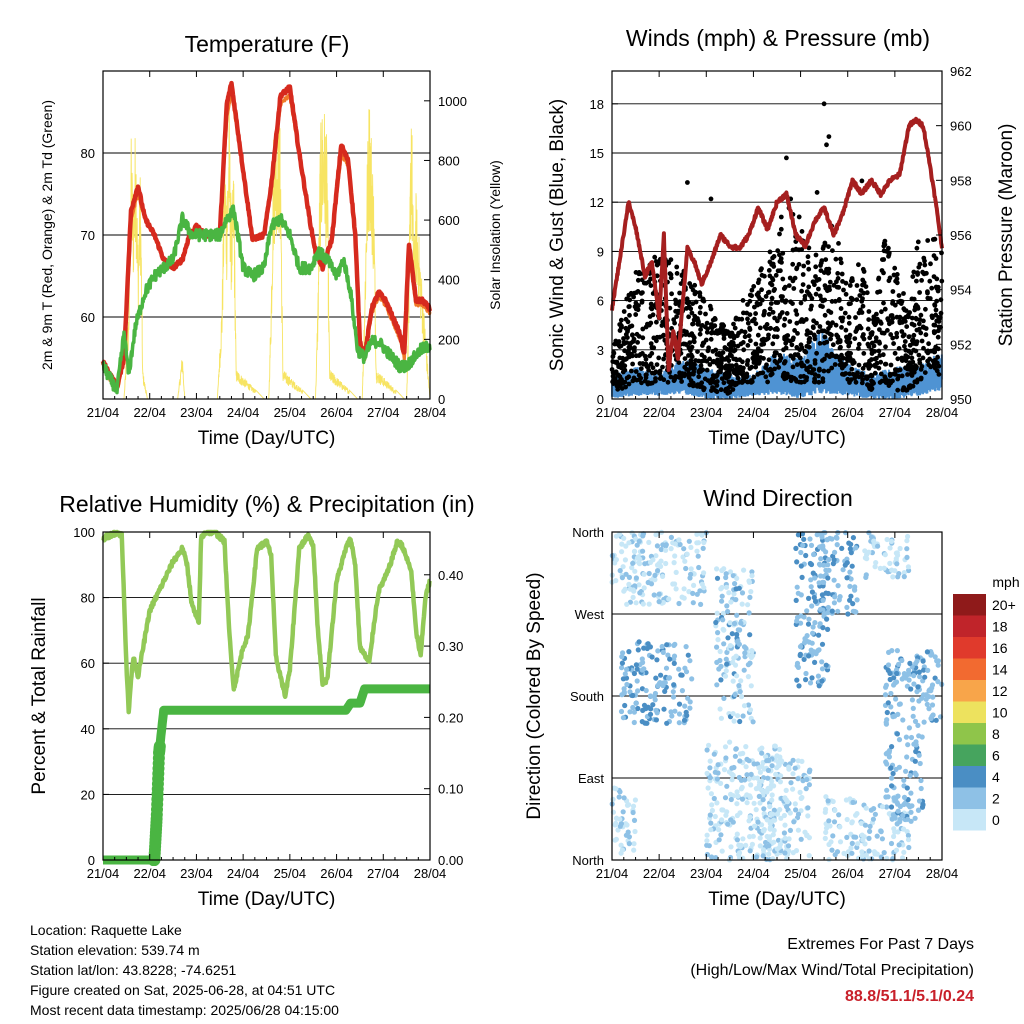 This screenshot has width=1024, height=1024. Describe the element at coordinates (895, 873) in the screenshot. I see `x-tick-label: 27/04` at that location.